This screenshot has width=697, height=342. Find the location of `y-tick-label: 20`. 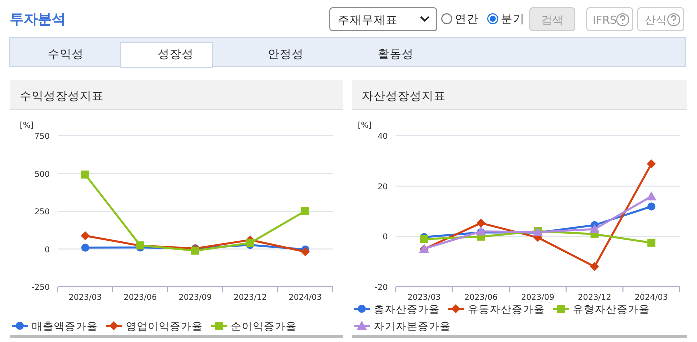

y-tick-label: 20 is located at coordinates (383, 187).